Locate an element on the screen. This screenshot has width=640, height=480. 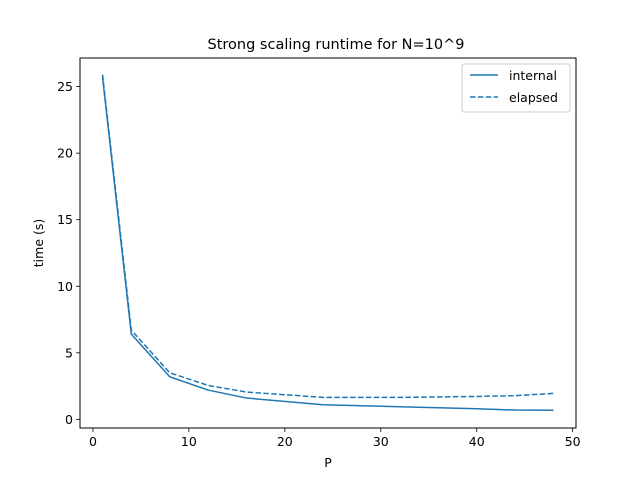
x-axis-ticks: 0 10 20 30 40 50 is located at coordinates (335, 438).